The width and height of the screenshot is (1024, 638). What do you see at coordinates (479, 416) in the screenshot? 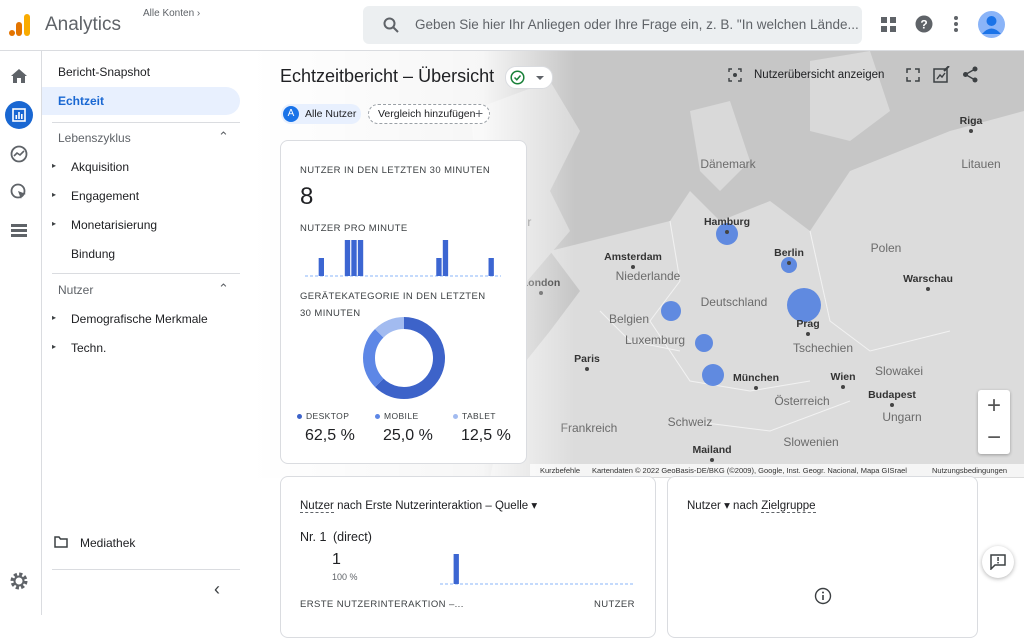
I see `legend-name: TABLET` at bounding box center [479, 416].